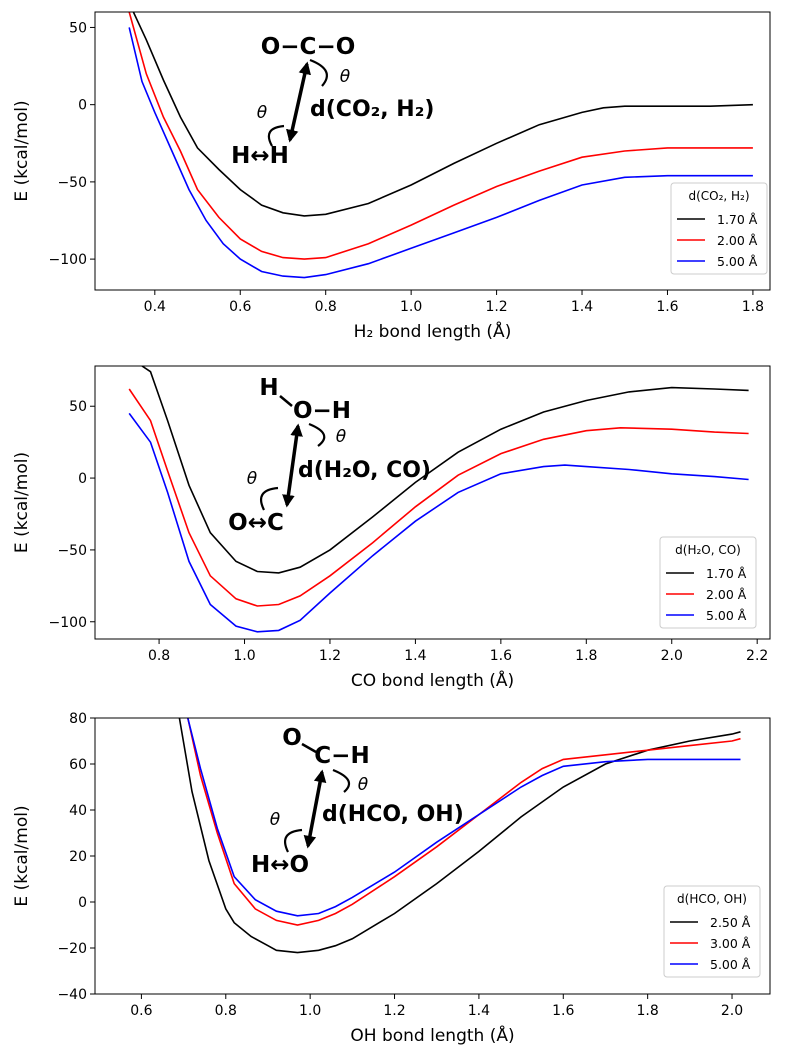  Describe the element at coordinates (393, 814) in the screenshot. I see `distance-label: d(HCO, OH)` at that location.